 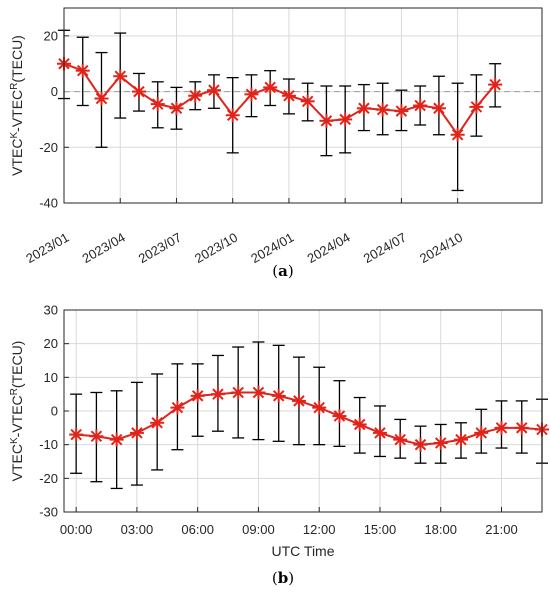 What do you see at coordinates (501, 529) in the screenshot?
I see `x-tick-label: 21:00` at bounding box center [501, 529].